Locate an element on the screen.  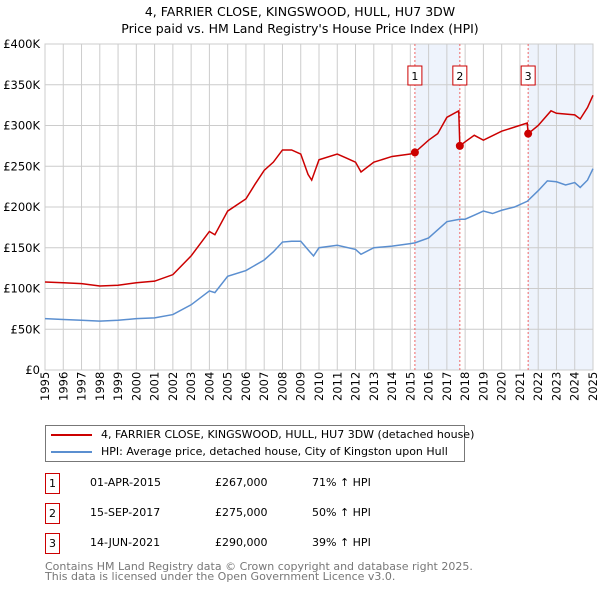
sale-date: 01-APR-2015 is located at coordinates (126, 482).